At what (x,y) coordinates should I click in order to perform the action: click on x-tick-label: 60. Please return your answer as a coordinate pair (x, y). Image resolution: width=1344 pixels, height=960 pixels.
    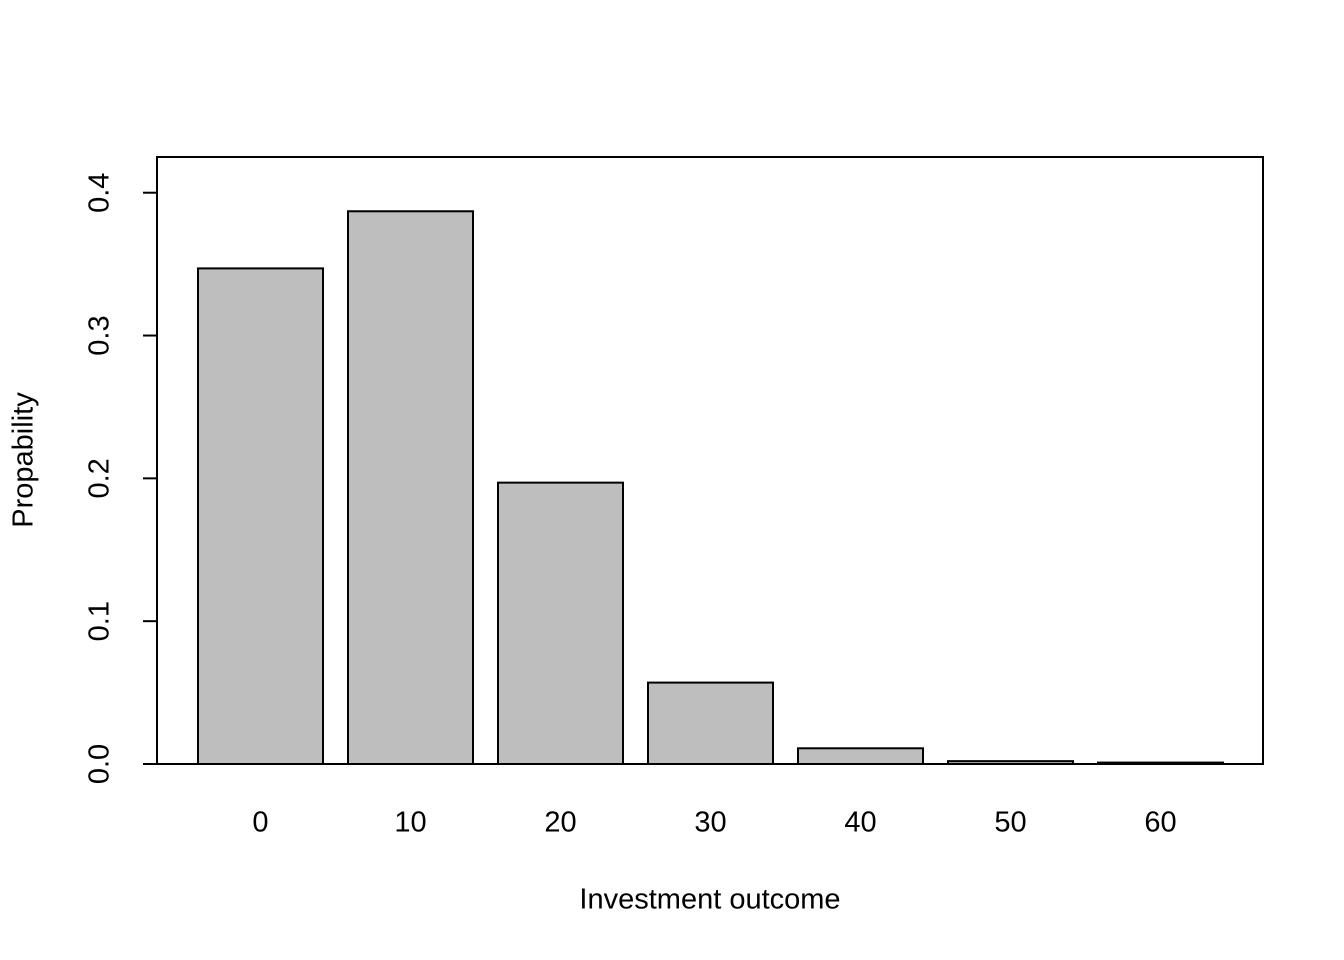
    Looking at the image, I should click on (1160, 823).